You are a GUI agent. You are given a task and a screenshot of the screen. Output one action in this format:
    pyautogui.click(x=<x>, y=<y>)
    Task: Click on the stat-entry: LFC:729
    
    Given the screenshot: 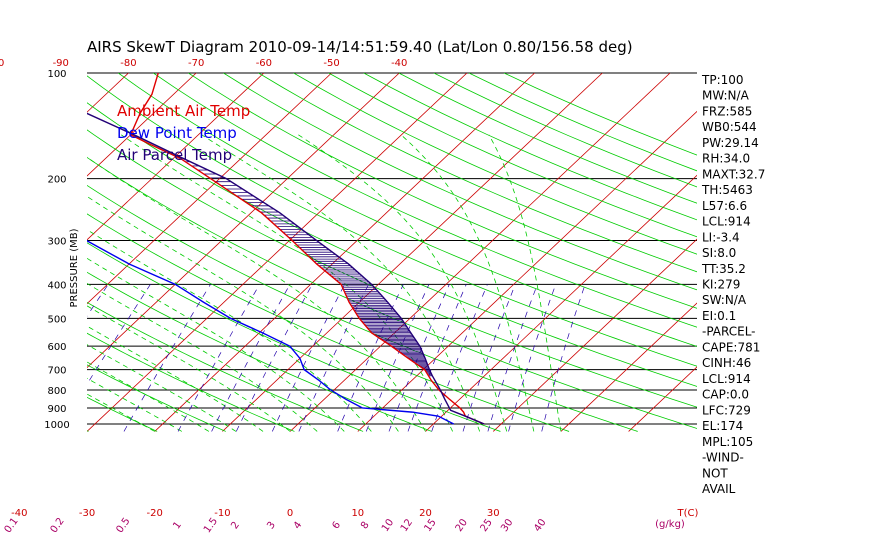 What is the action you would take?
    pyautogui.click(x=726, y=410)
    